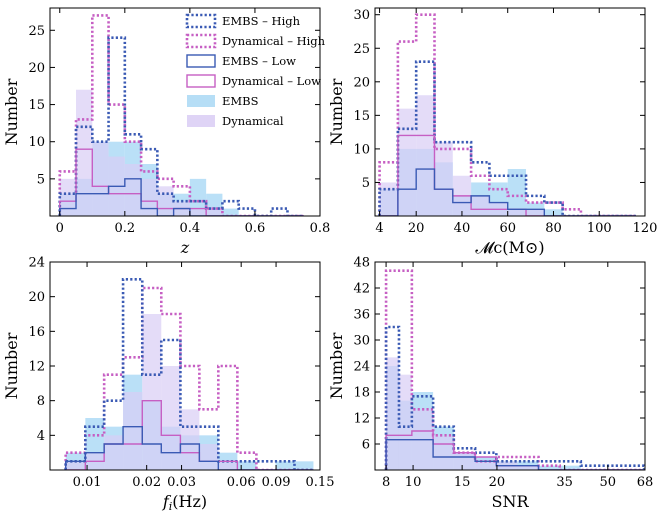 This screenshot has width=665, height=517. I want to click on legend-label: Dynamical, so click(253, 121).